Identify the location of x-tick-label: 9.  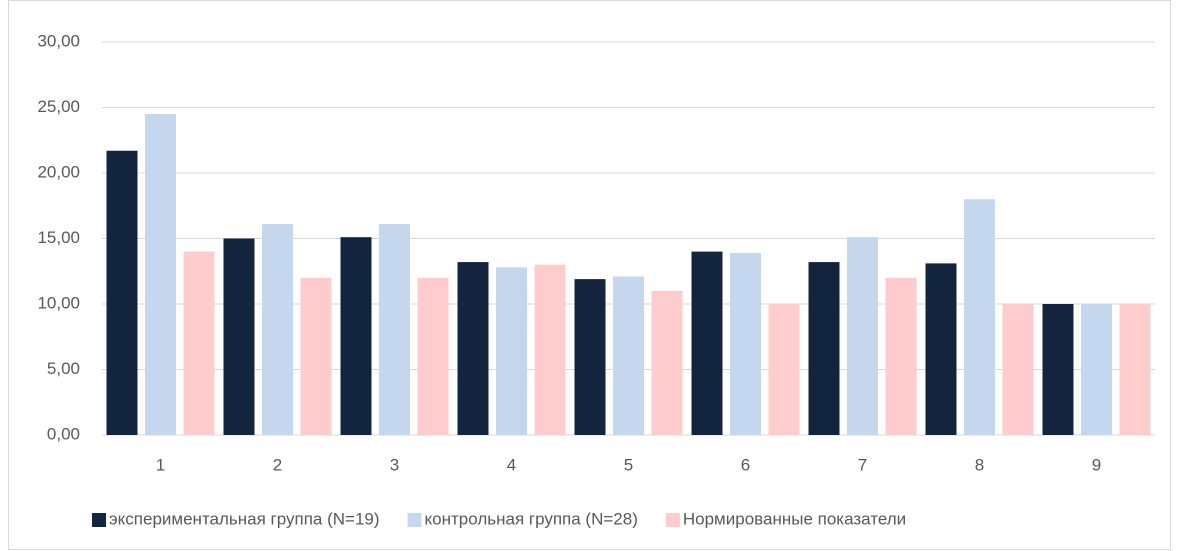
(1096, 464).